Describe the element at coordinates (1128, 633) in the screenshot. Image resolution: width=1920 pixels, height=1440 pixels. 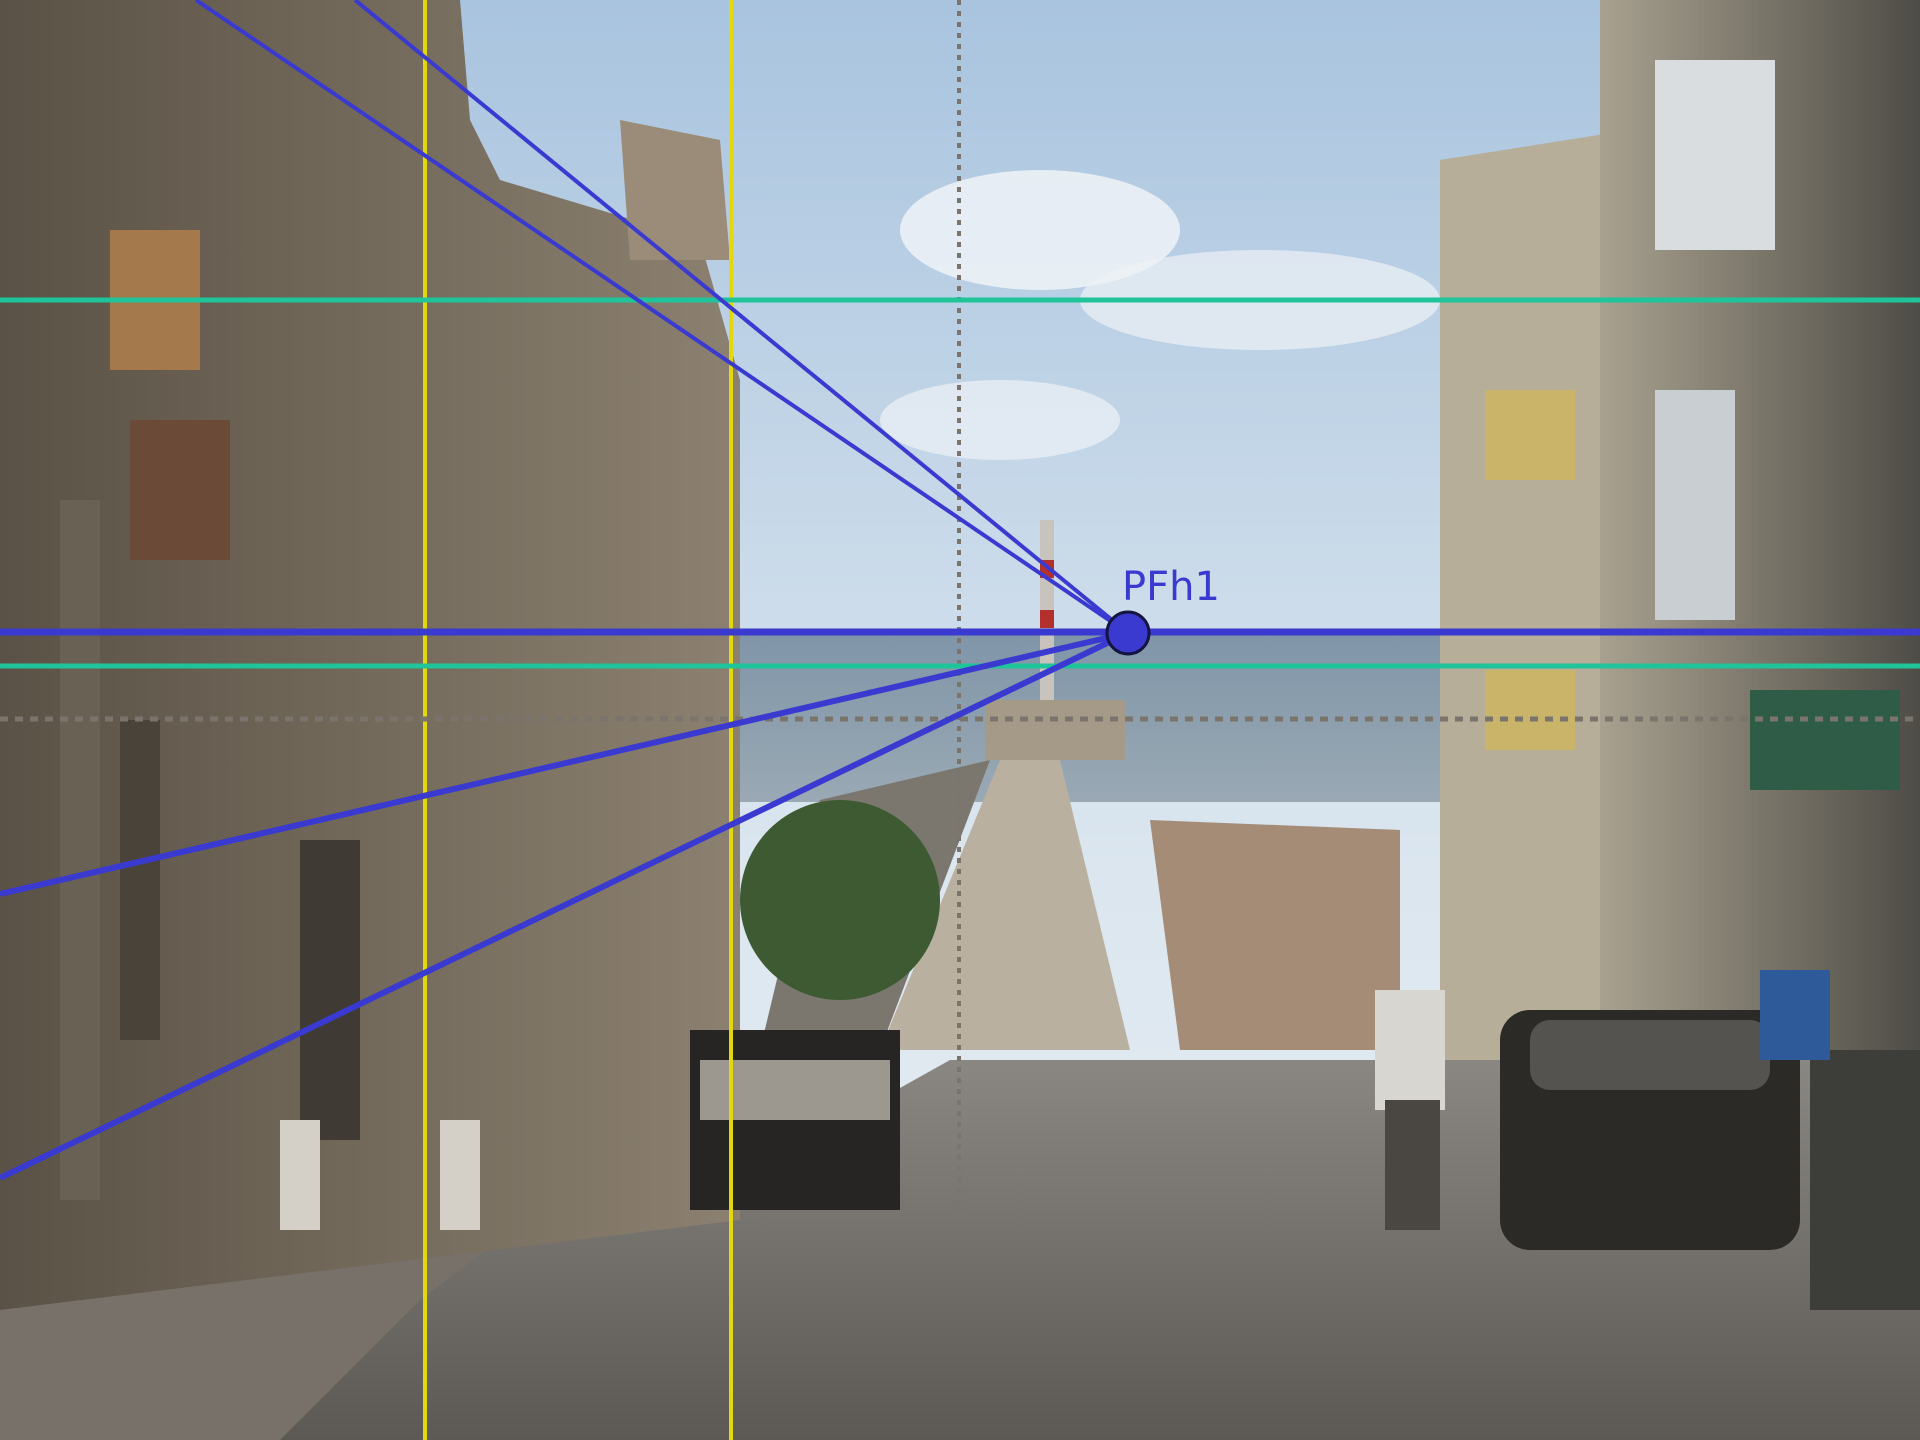
I see `vanishing-point` at that location.